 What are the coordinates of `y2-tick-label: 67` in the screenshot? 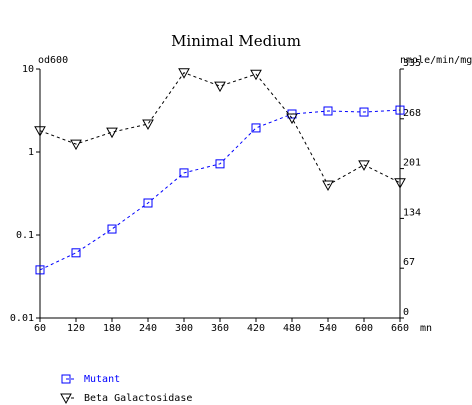 It's located at (409, 262).